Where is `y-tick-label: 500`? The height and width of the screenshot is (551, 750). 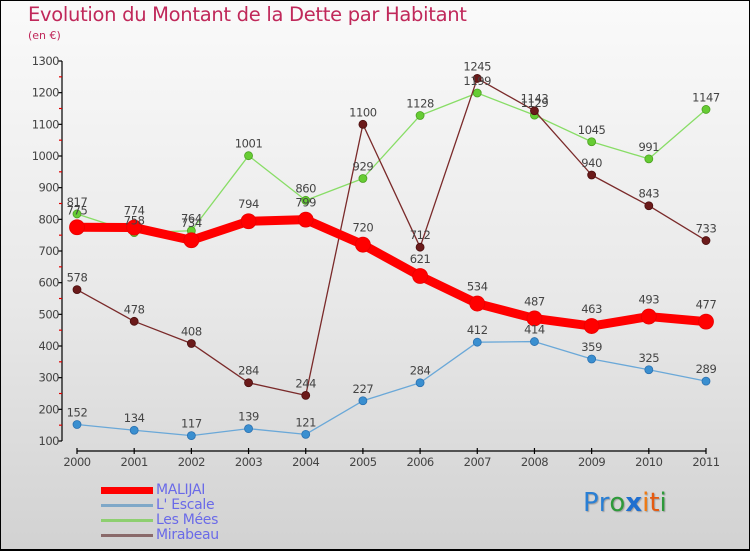 y-tick-label: 500 is located at coordinates (49, 314).